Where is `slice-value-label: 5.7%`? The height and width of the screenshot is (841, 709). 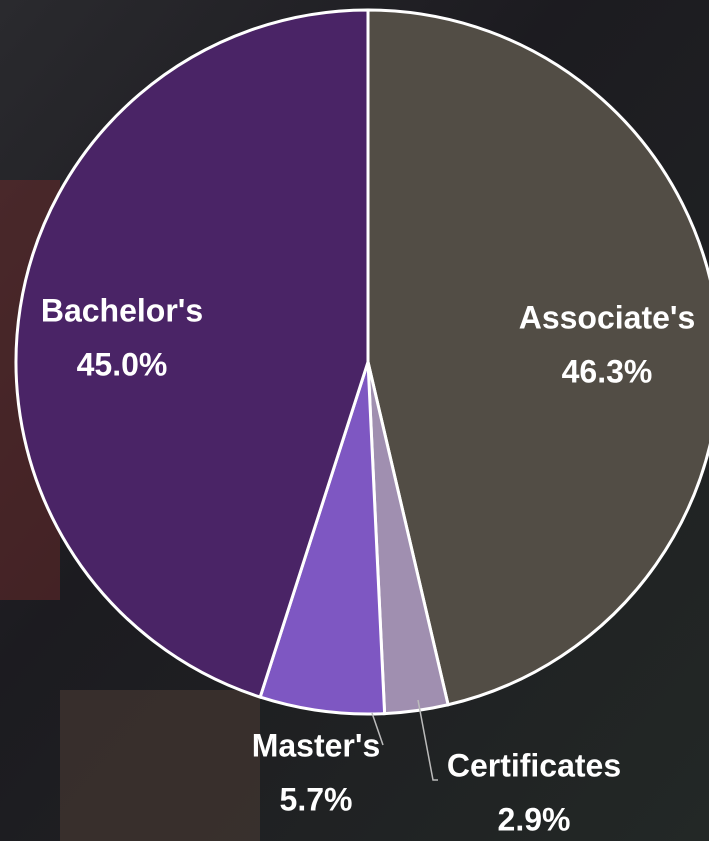 slice-value-label: 5.7% is located at coordinates (316, 799).